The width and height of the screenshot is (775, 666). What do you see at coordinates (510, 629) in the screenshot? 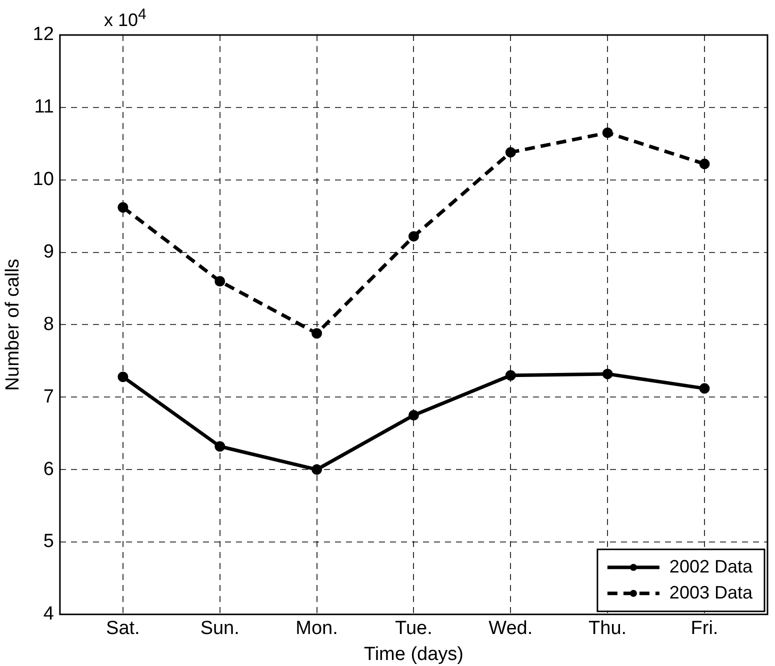
I see `x-tick-label: Wed.` at bounding box center [510, 629].